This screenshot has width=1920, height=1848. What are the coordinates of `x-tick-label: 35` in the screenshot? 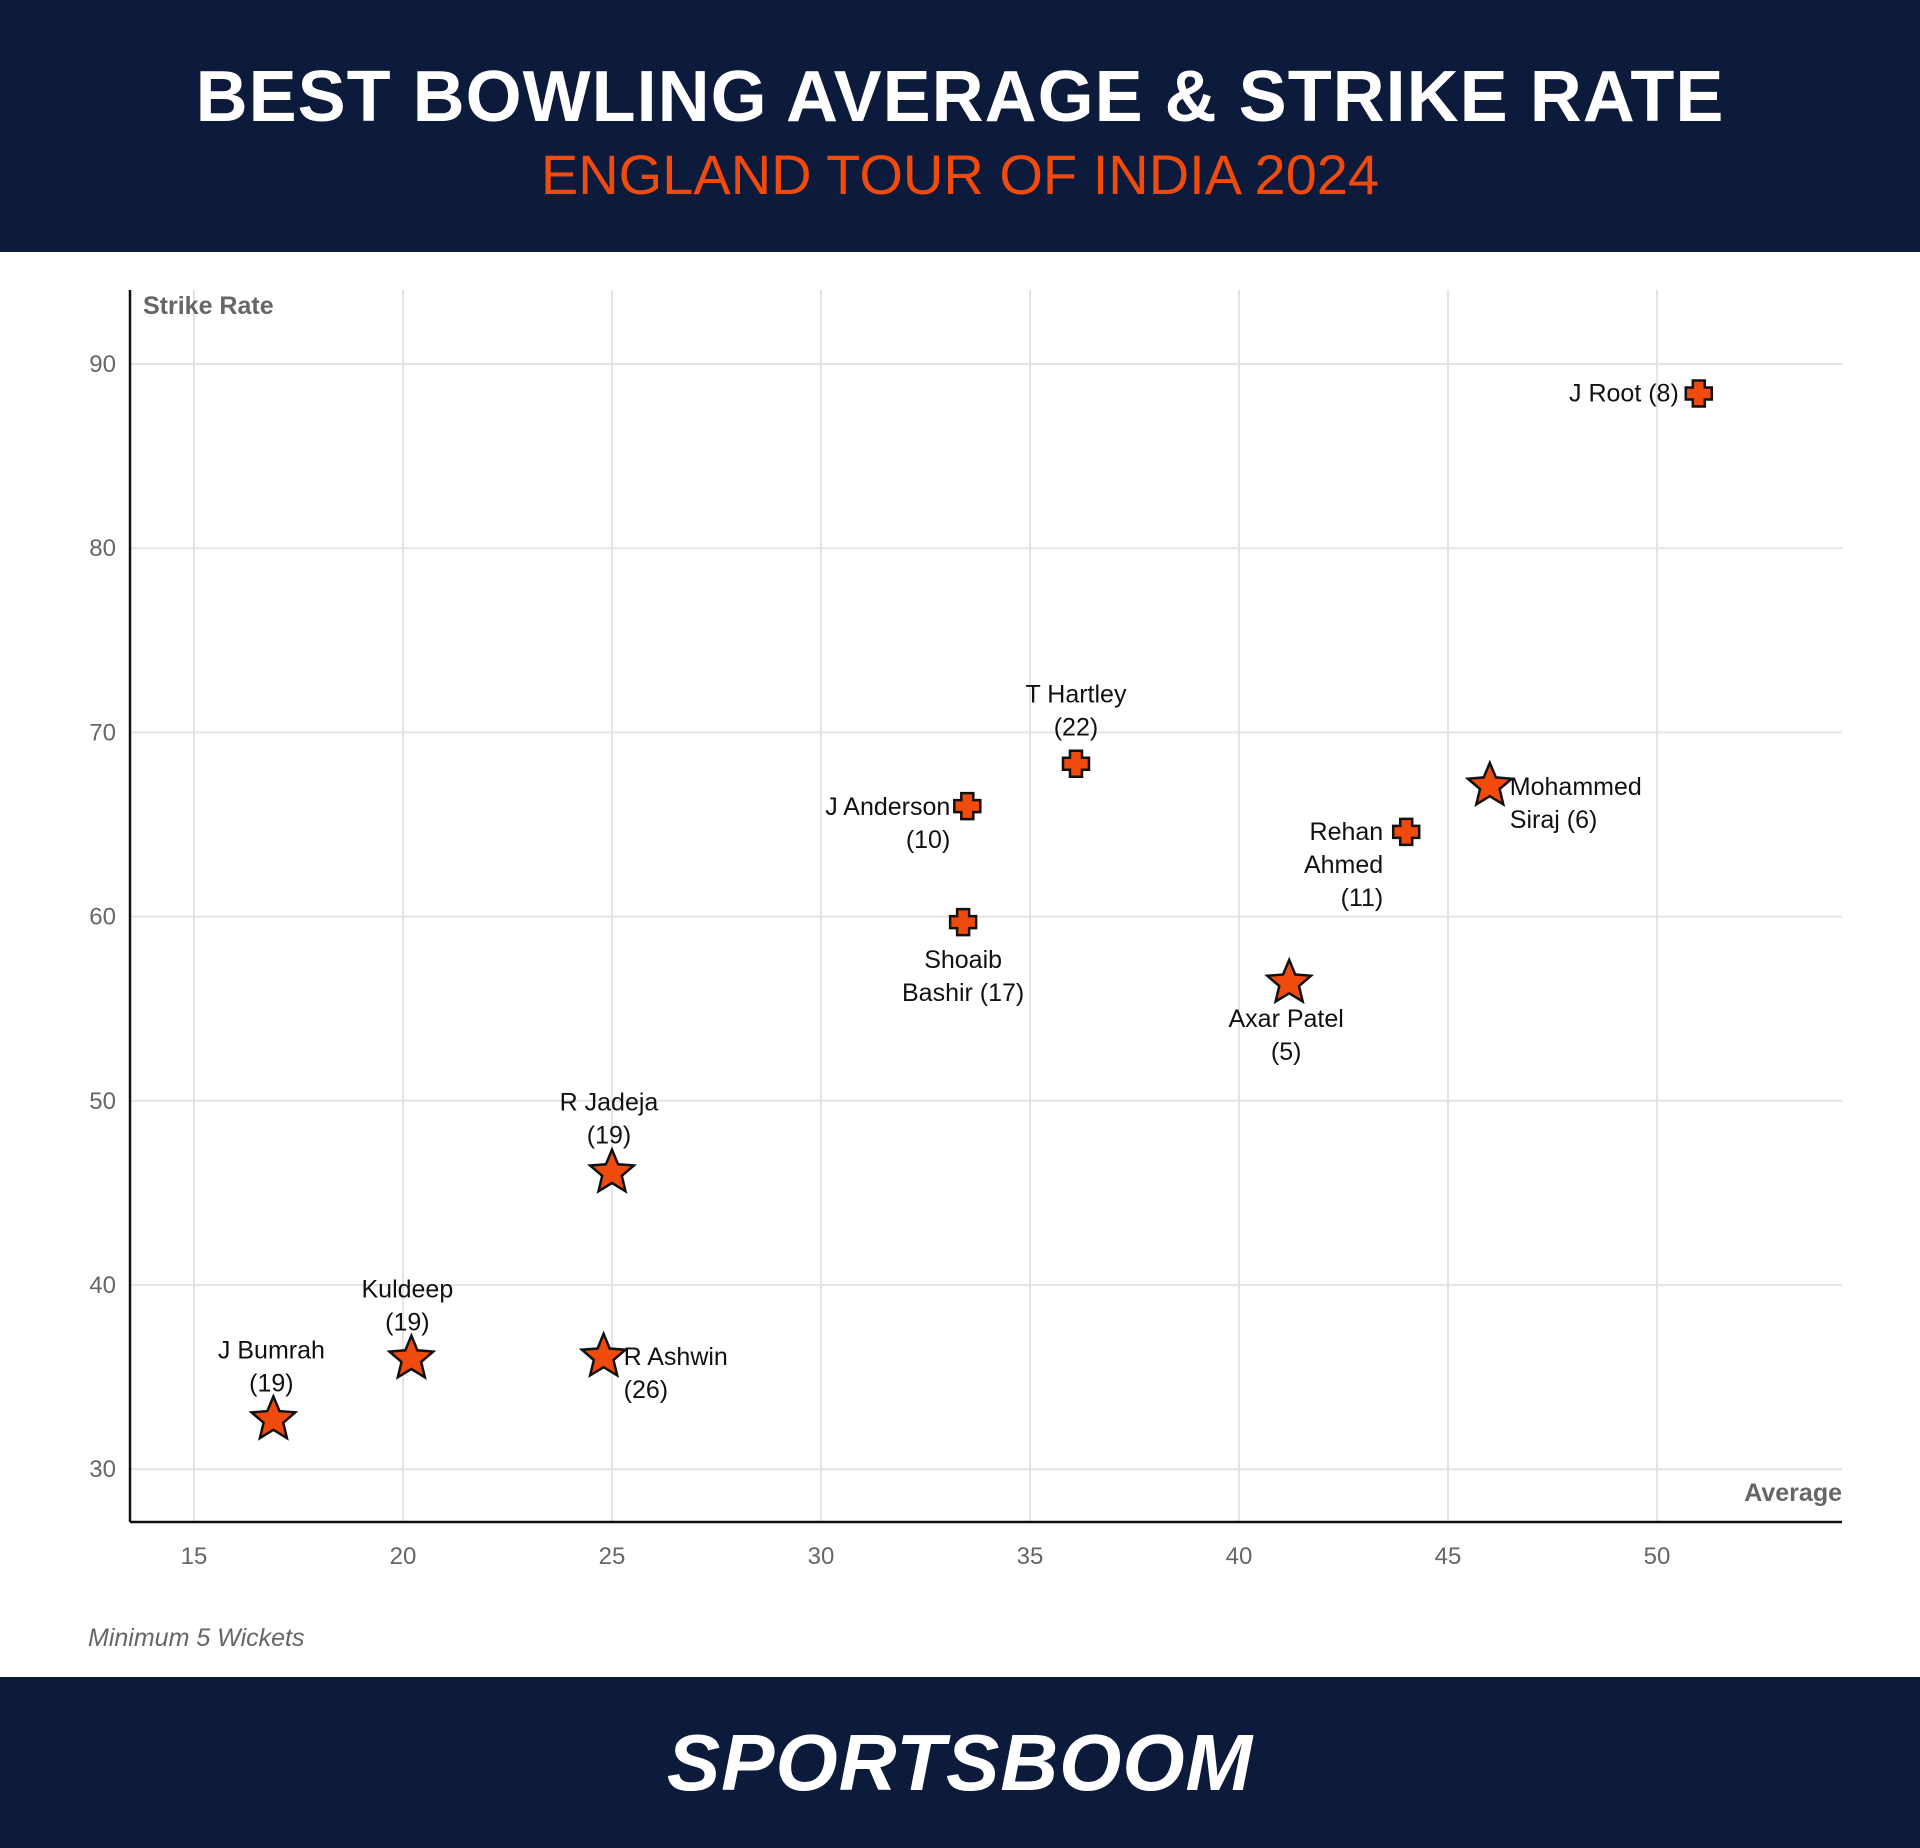 It's located at (1030, 1556).